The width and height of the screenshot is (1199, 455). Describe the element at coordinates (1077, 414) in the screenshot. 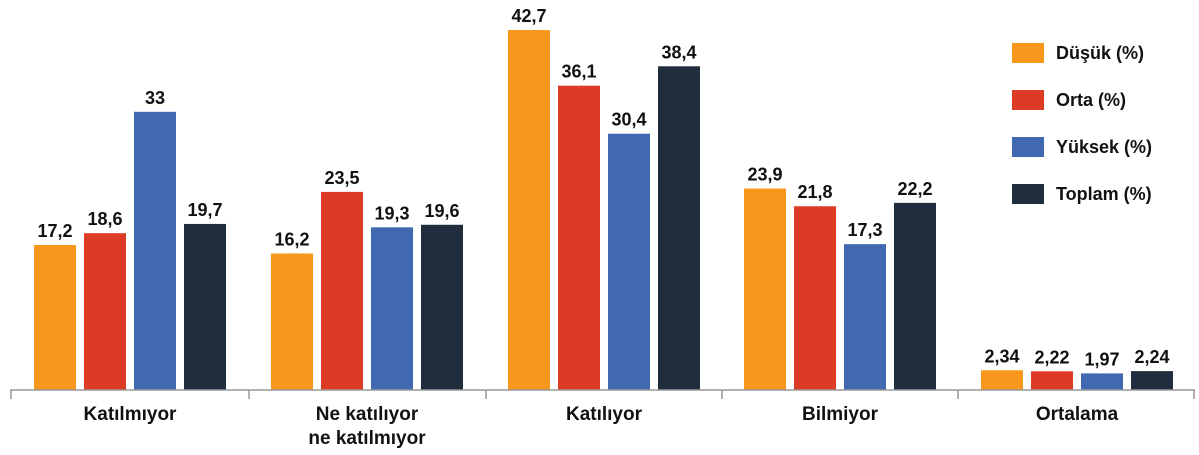

I see `category-label: Ortalama` at that location.